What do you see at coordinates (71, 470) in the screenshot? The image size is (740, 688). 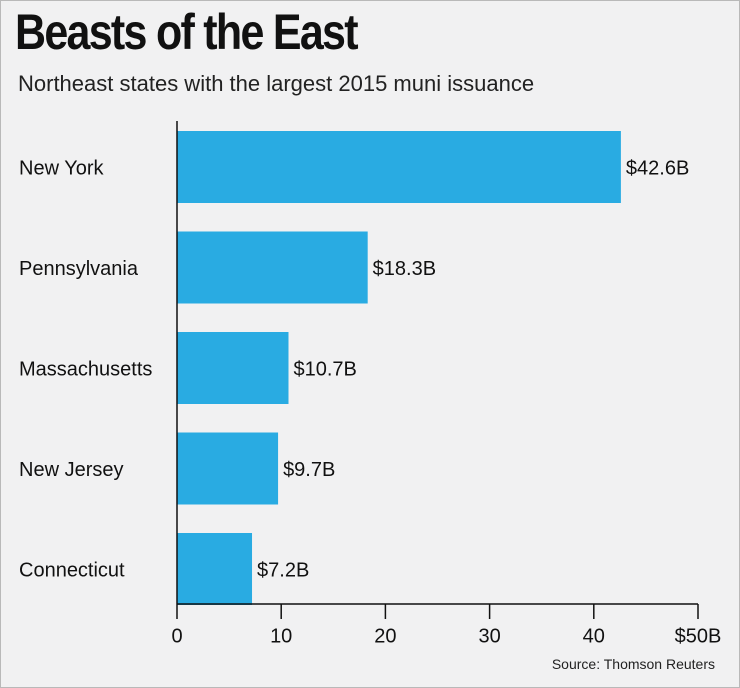 I see `category-label: New Jersey` at bounding box center [71, 470].